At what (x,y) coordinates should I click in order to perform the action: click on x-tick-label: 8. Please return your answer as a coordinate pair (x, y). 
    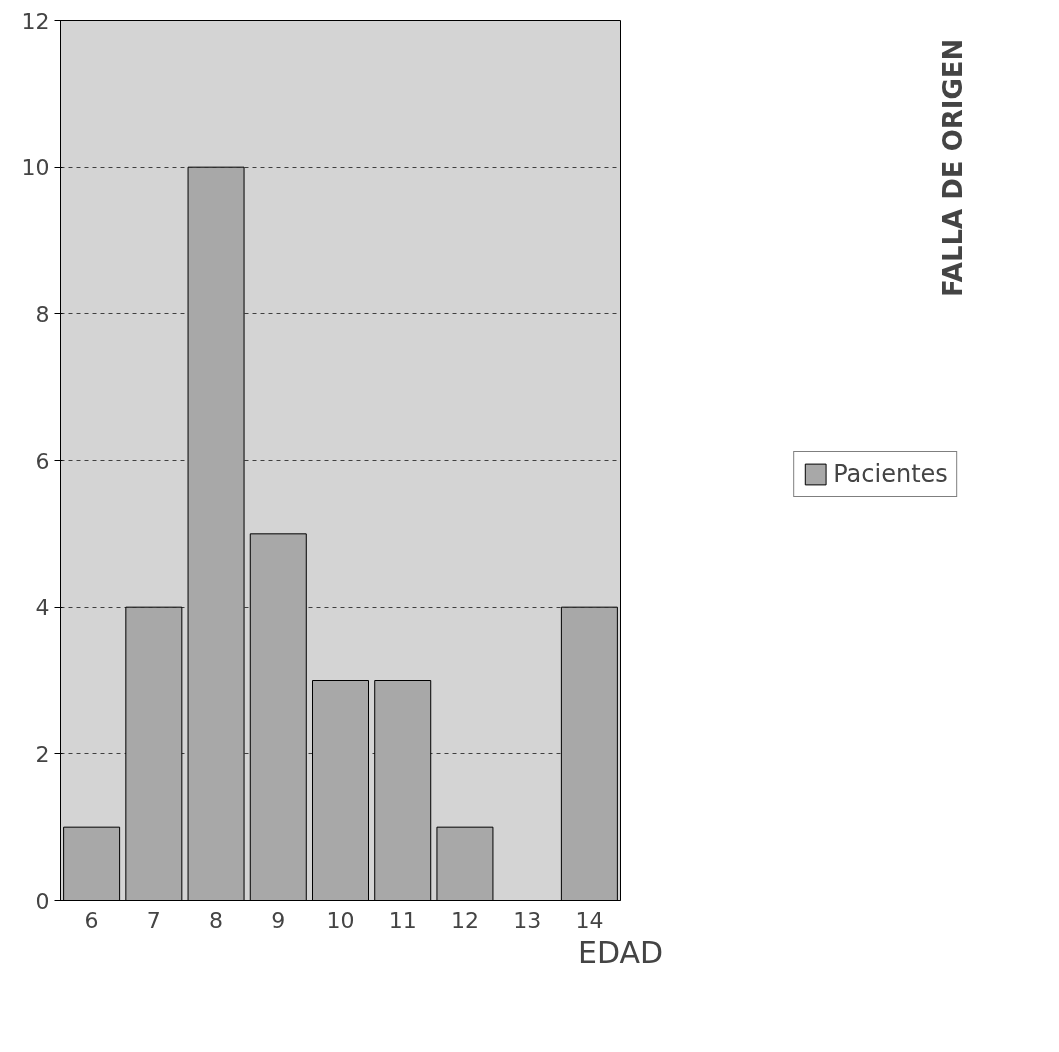
    Looking at the image, I should click on (216, 920).